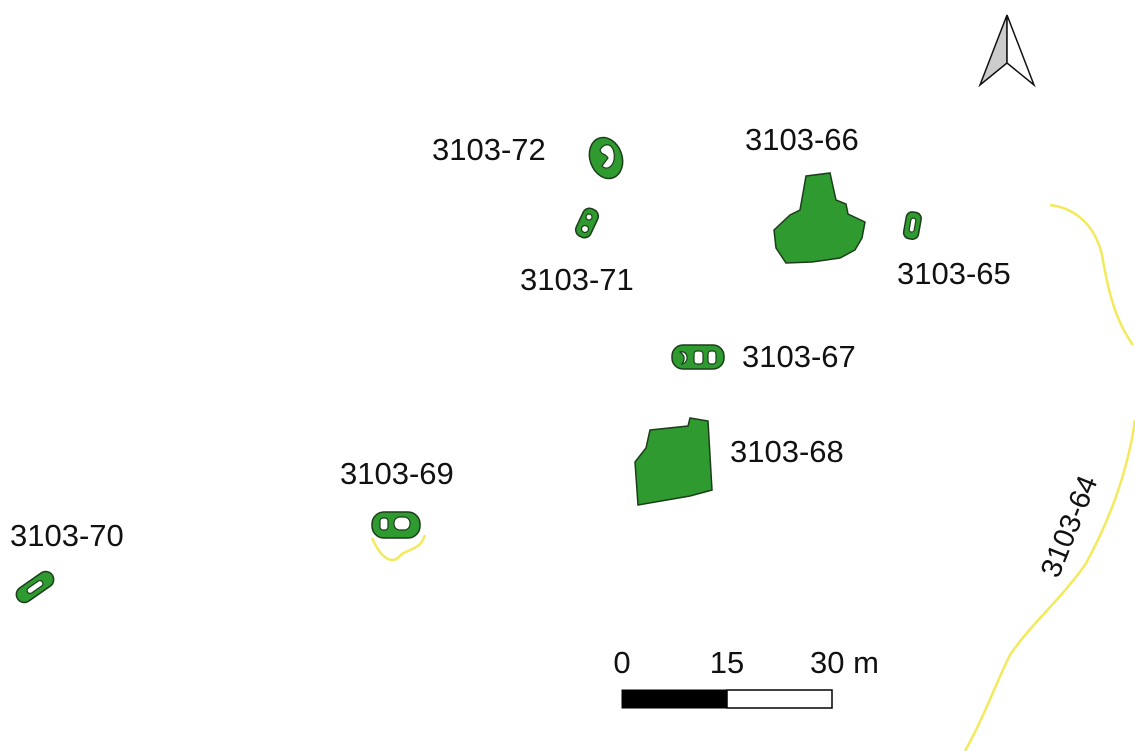  I want to click on feature-label: 3103-66, so click(802, 139).